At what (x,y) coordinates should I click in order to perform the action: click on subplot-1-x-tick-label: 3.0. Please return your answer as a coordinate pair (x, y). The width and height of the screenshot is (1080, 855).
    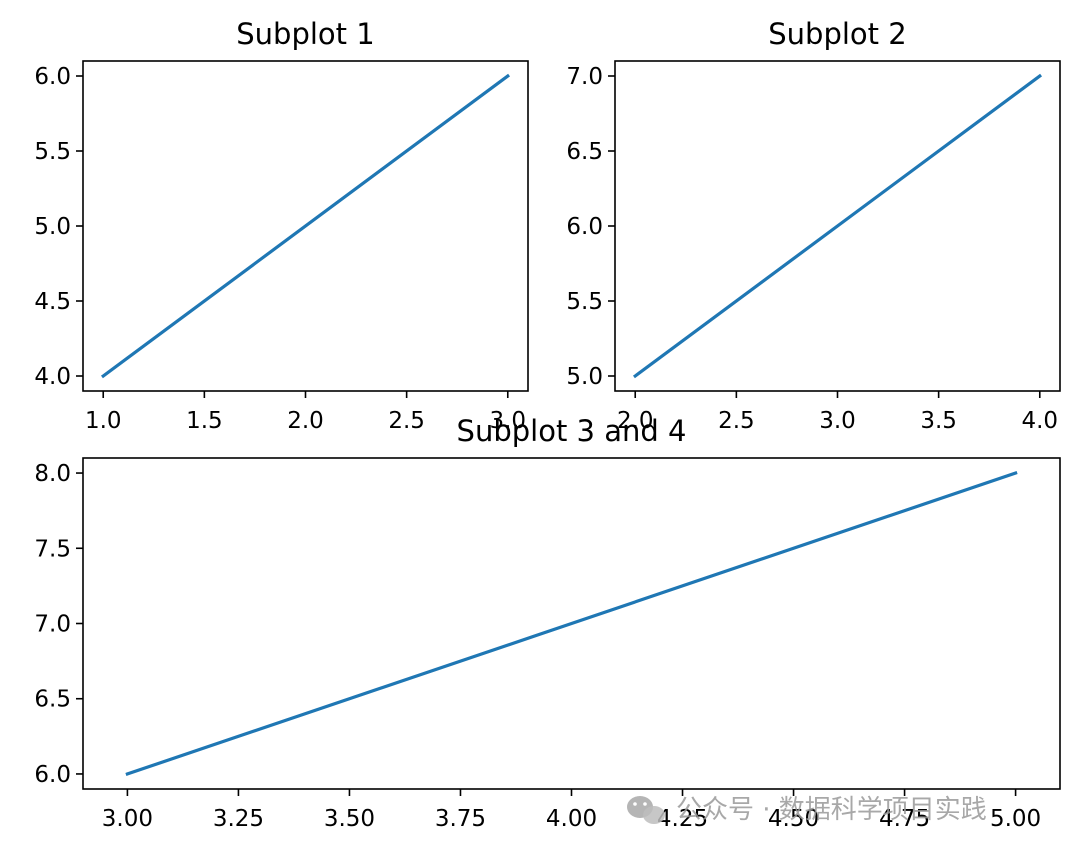
    Looking at the image, I should click on (507, 421).